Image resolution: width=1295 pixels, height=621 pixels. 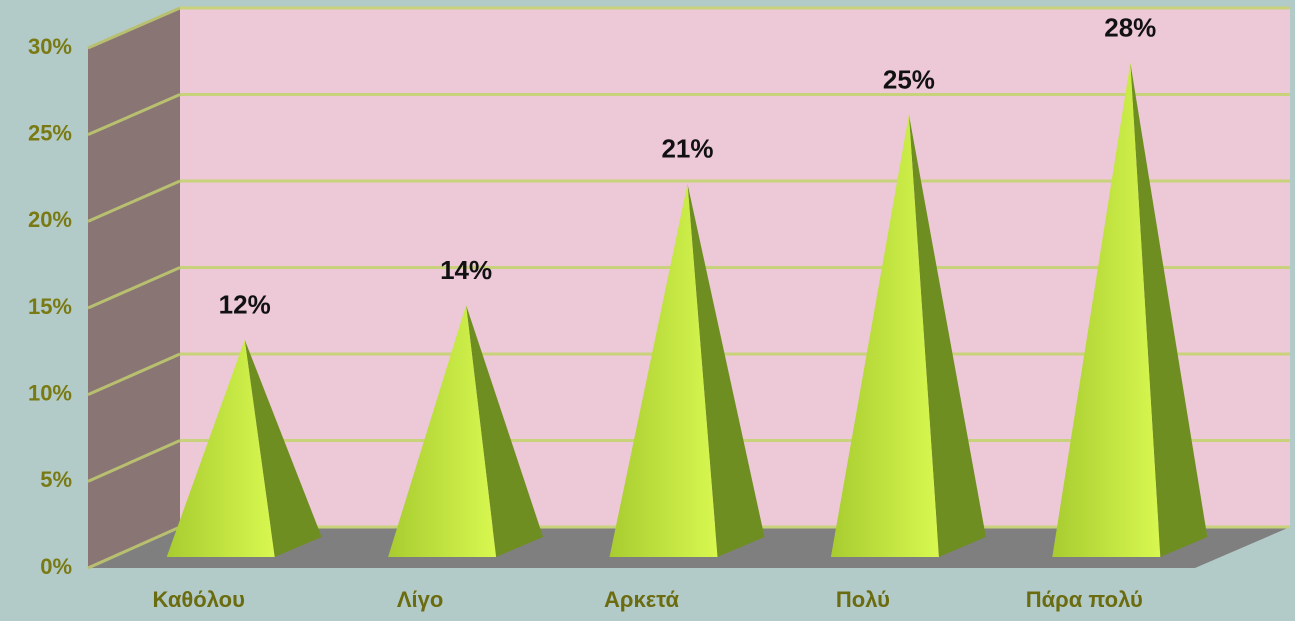 I want to click on x-tick-label: Πάρα πολύ, so click(x=1084, y=599).